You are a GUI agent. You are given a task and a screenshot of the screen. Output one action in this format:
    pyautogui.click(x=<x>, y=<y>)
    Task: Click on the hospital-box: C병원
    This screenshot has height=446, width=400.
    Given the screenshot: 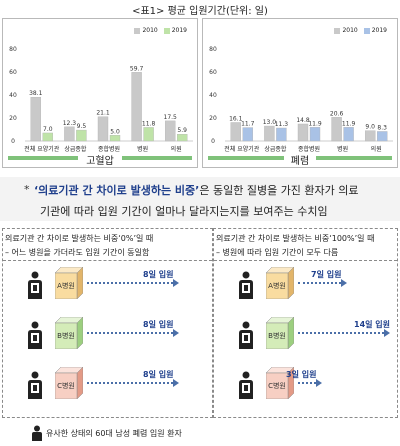 What is the action you would take?
    pyautogui.click(x=280, y=383)
    